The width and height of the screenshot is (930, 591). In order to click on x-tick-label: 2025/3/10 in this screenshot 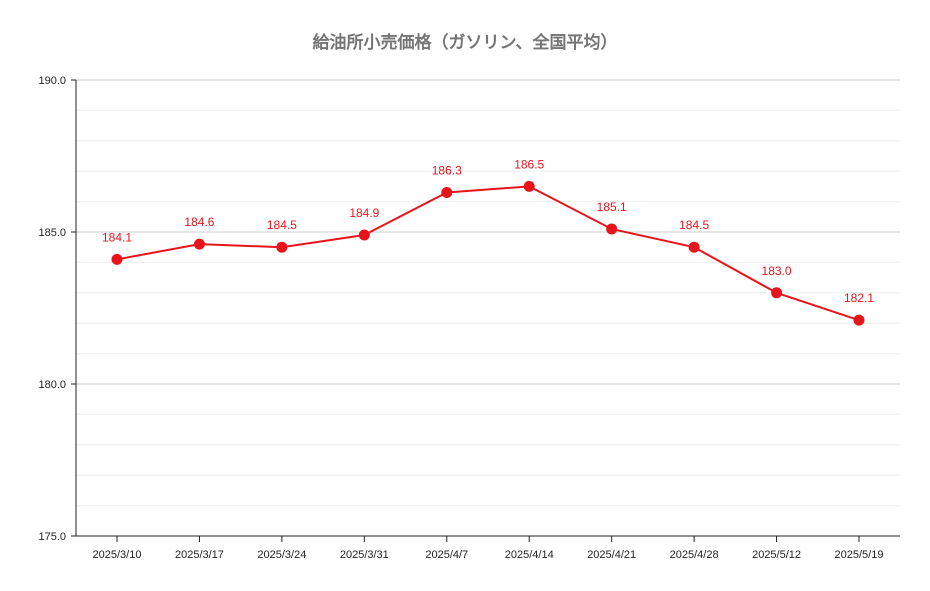, I will do `click(117, 555)`.